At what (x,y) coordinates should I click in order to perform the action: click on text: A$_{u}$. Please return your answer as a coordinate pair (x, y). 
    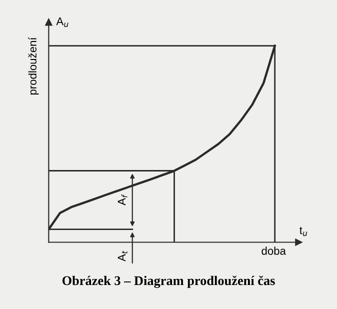
    Looking at the image, I should click on (62, 22).